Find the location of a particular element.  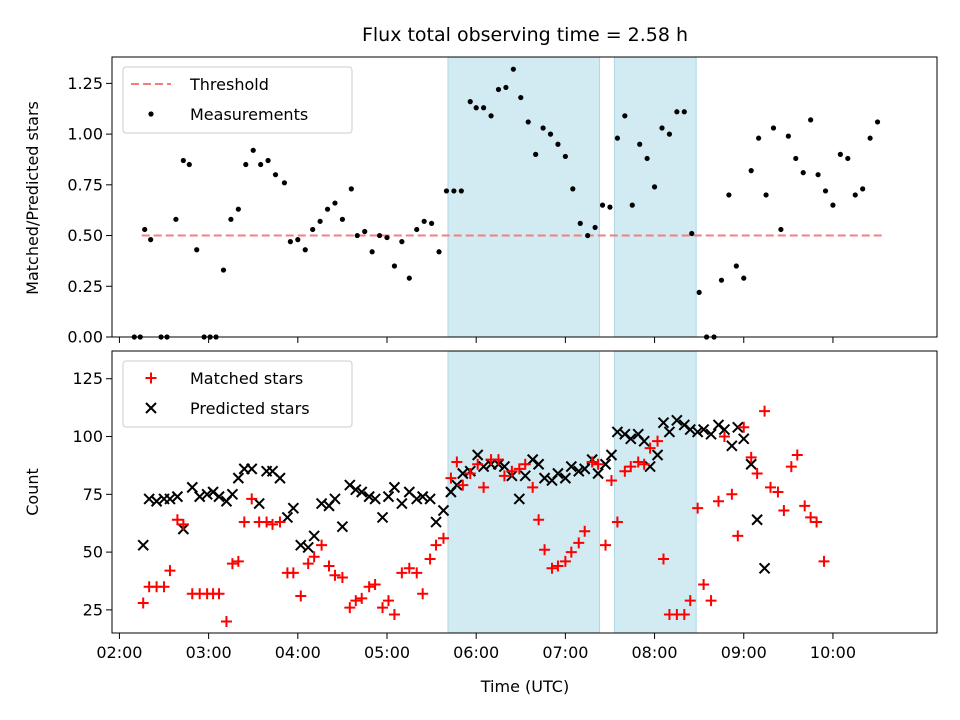

ratio-y-axis-label: Matched/Predicted stars is located at coordinates (32, 198).